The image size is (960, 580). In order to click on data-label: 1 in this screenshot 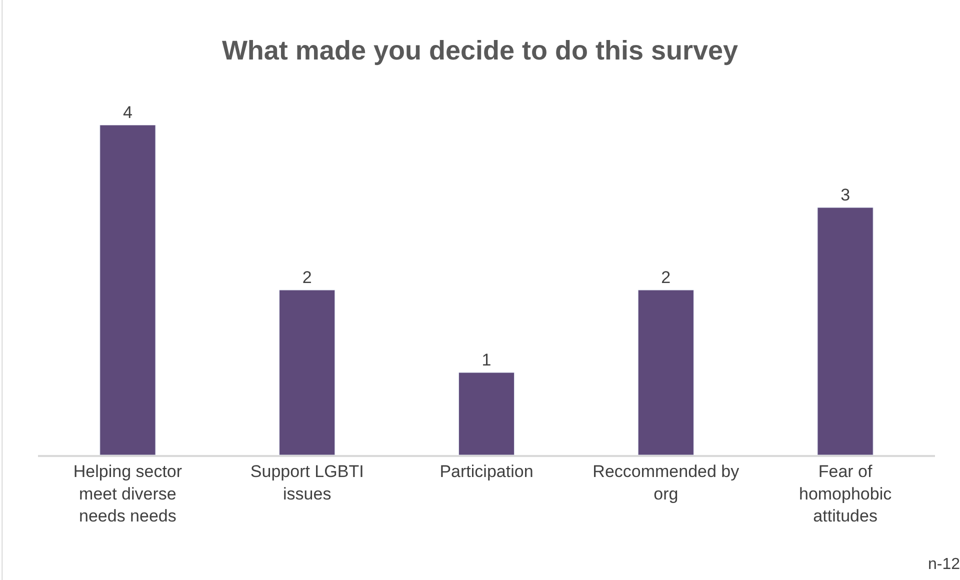, I will do `click(487, 360)`.